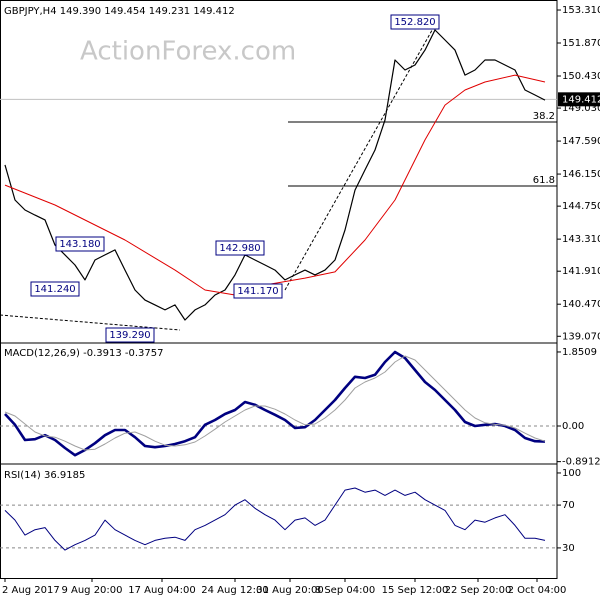  I want to click on y-tick-label: 149.030, so click(581, 108).